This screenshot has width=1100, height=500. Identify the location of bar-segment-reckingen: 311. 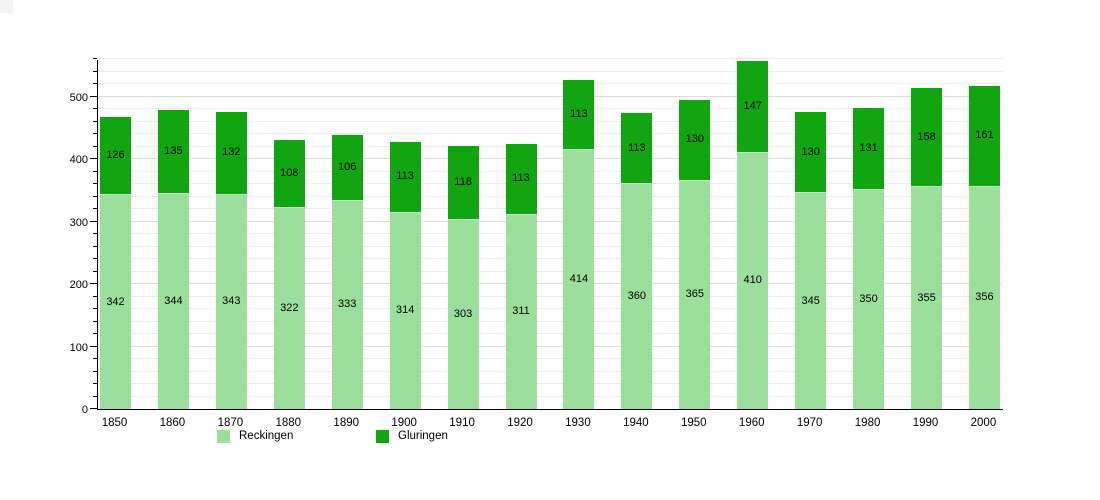
(521, 311).